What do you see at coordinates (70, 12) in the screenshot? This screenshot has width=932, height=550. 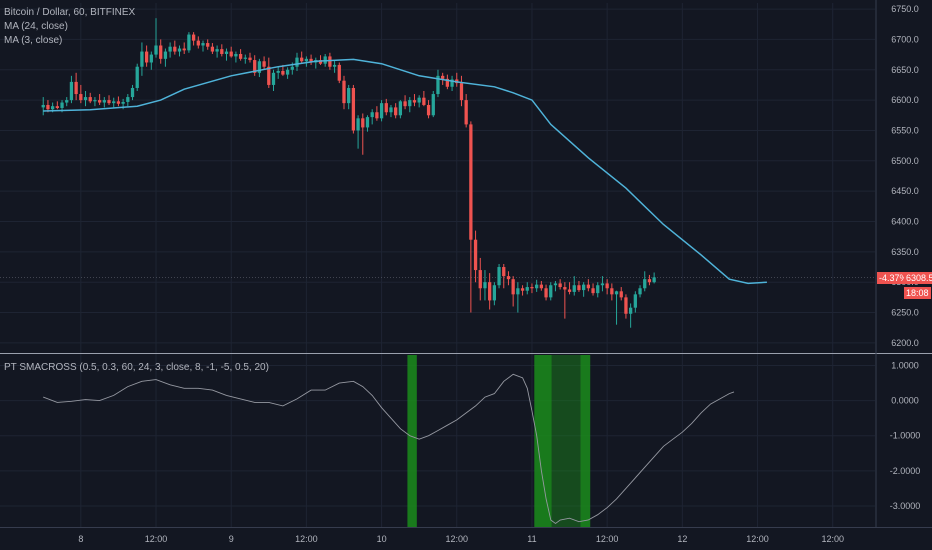 I see `symbol-title: Bitcoin / Dollar, 60, BITFINEX` at bounding box center [70, 12].